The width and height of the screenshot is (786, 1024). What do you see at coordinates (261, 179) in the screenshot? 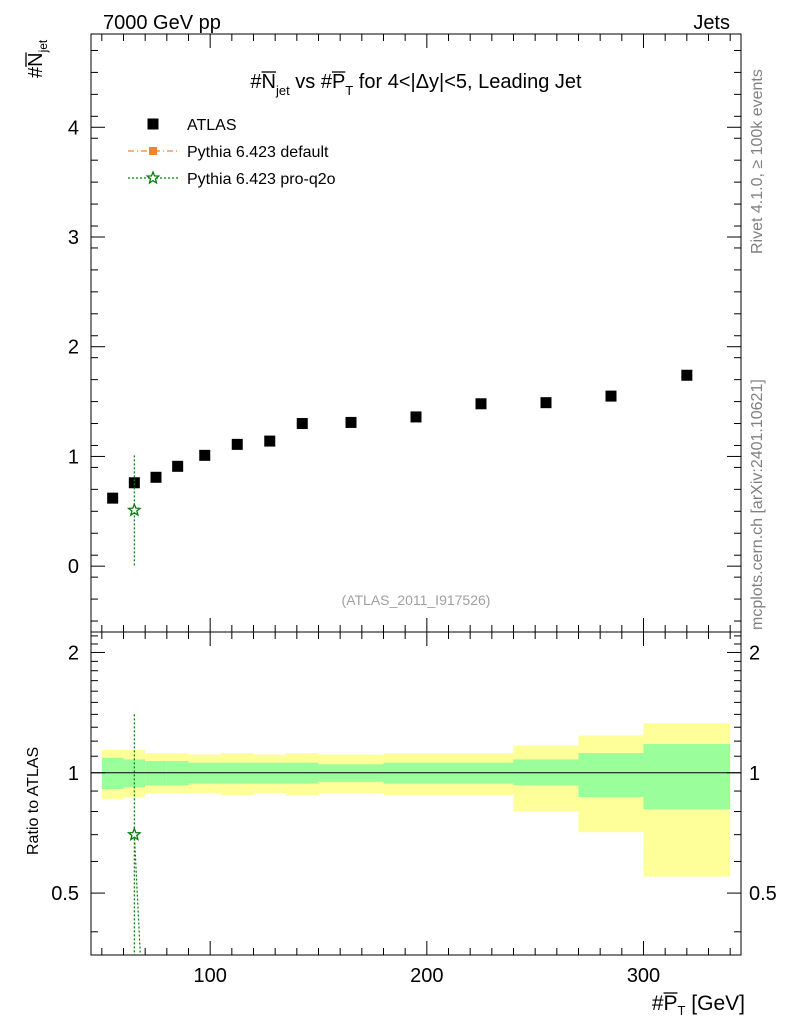
I see `legend-label-2: Pythia 6.423 pro-q2o` at bounding box center [261, 179].